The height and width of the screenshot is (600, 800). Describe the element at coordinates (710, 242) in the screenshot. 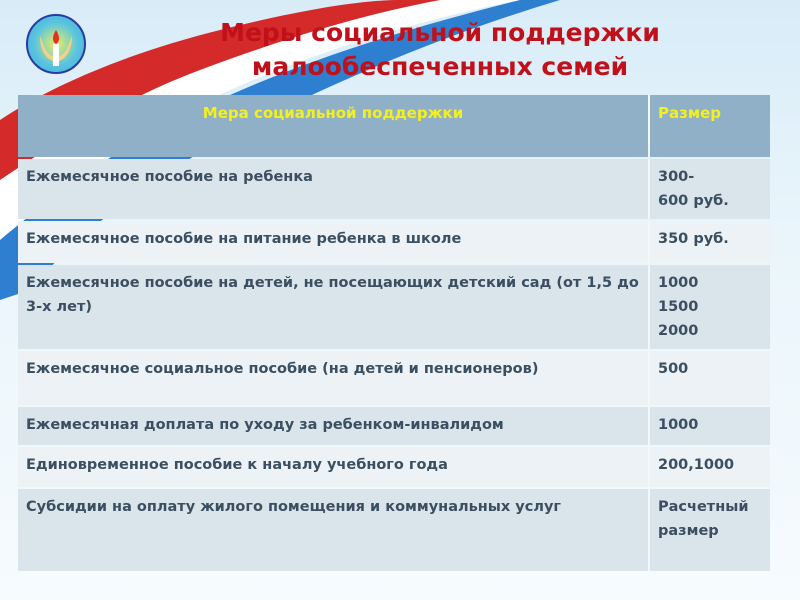

I see `amount-cell: 350 руб.` at that location.